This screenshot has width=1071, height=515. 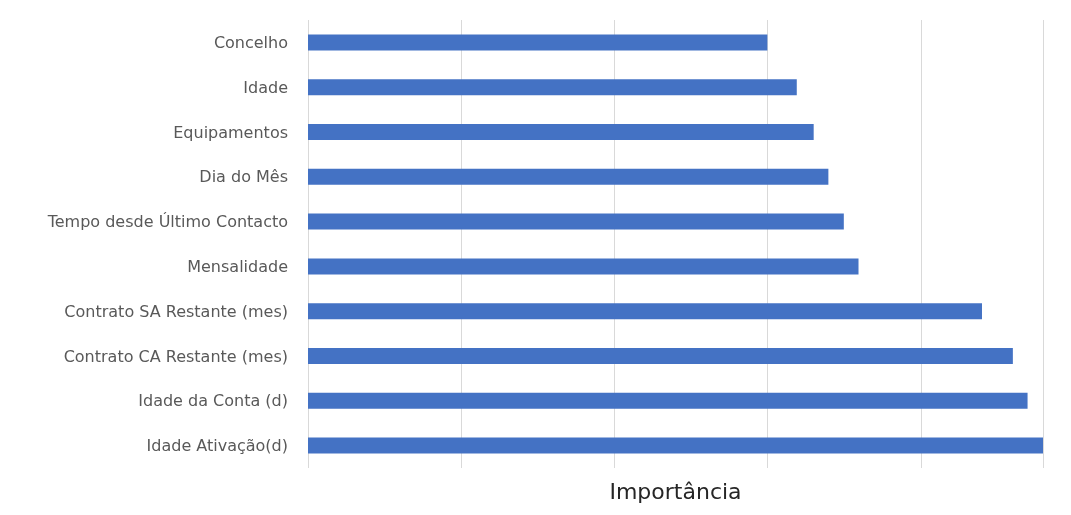 I want to click on y-tick-label: Equipamentos, so click(x=230, y=132).